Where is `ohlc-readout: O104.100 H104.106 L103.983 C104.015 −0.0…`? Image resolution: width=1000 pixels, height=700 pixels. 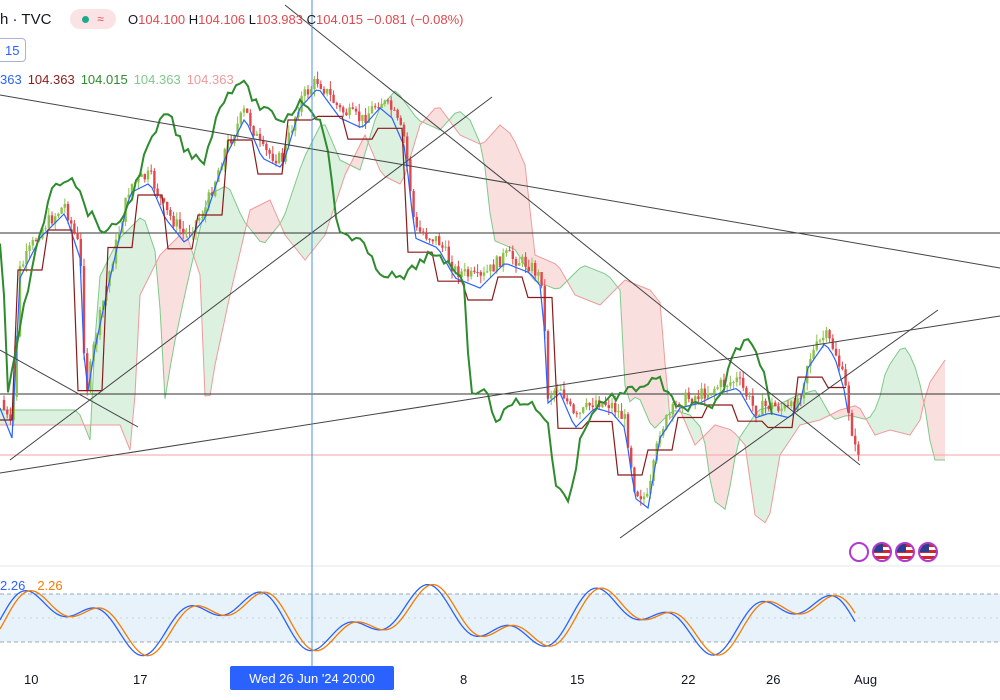
ohlc-readout: O104.100 H104.106 L103.983 C104.015 −0.0… is located at coordinates (296, 19).